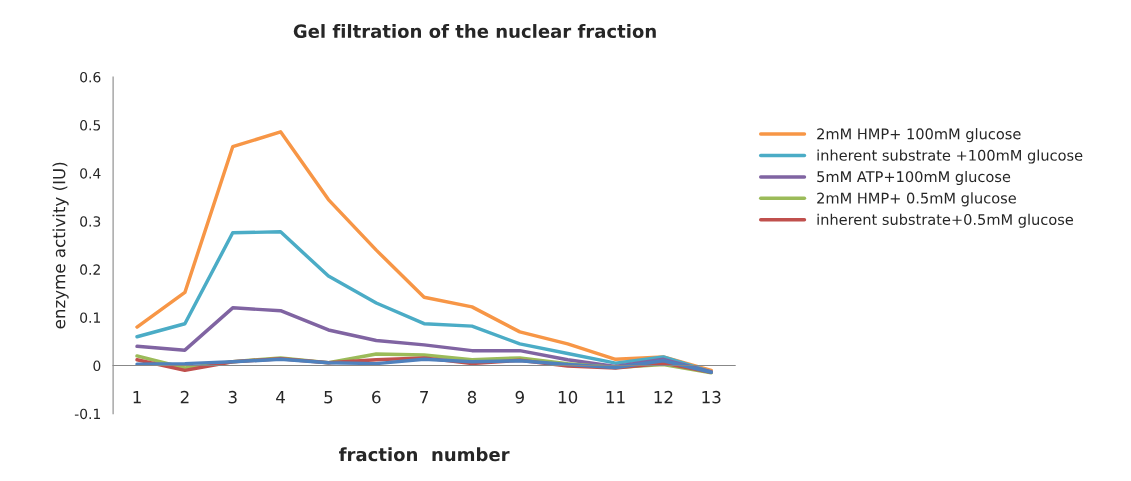  Describe the element at coordinates (137, 397) in the screenshot. I see `x-tick-label: 1` at that location.